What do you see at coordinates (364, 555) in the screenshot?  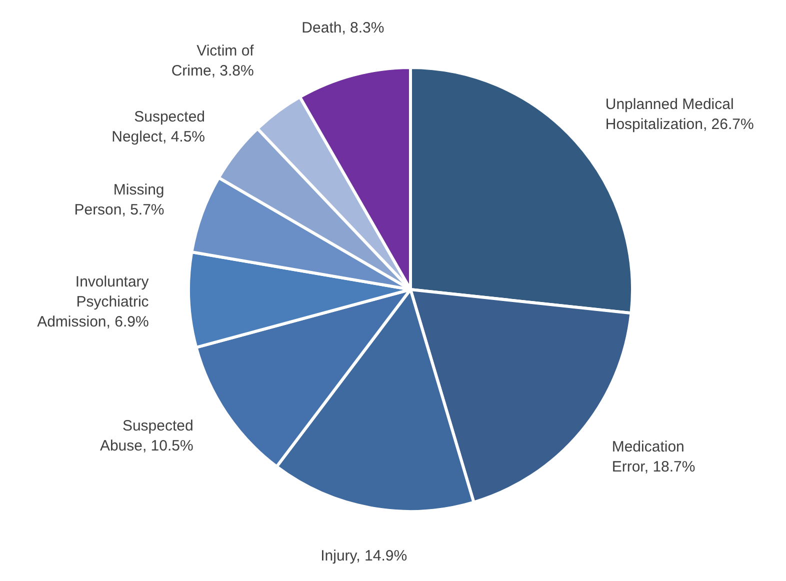 I see `slice-label: Injury, 14.9%` at bounding box center [364, 555].